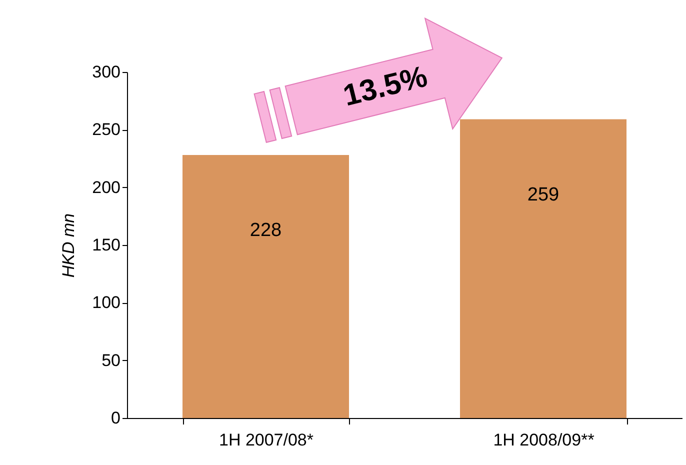 This screenshot has width=686, height=465. What do you see at coordinates (106, 187) in the screenshot?
I see `y-tick-label: 200` at bounding box center [106, 187].